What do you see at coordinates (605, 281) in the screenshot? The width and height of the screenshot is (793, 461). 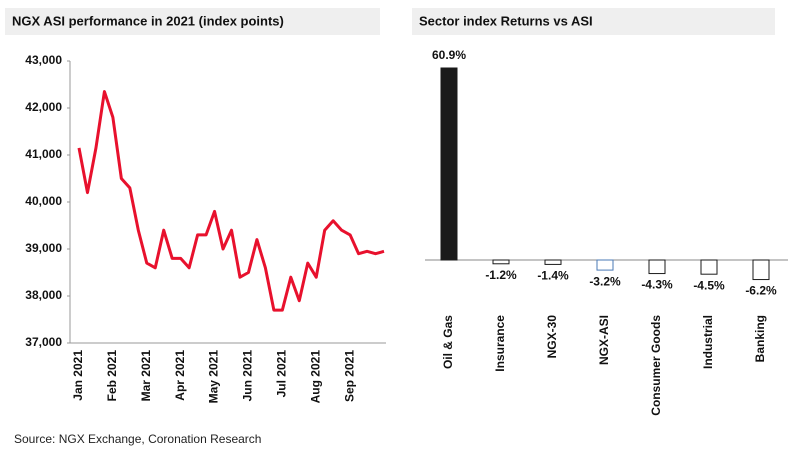 I see `value-label: -3.2%` at bounding box center [605, 281].